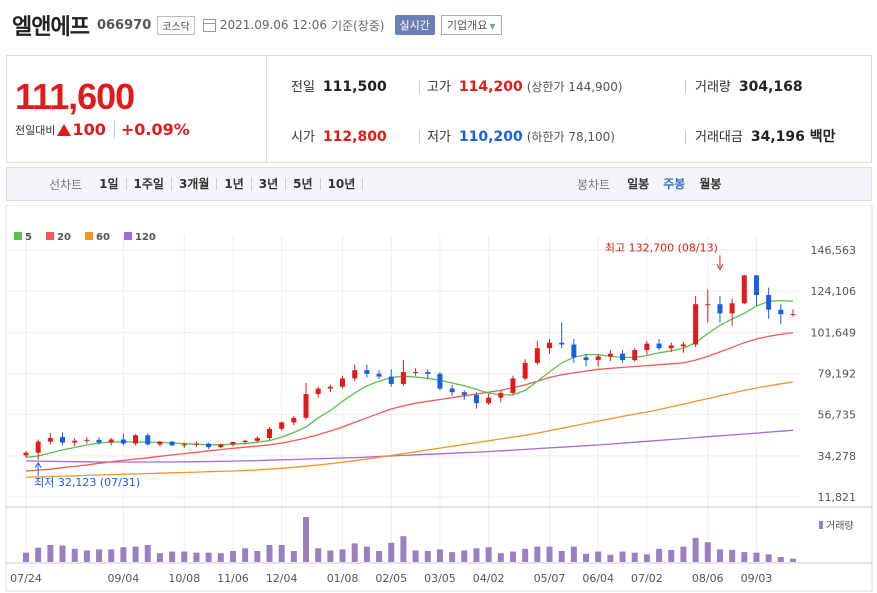 This screenshot has width=877, height=593. I want to click on upper-limit: (상한가 144,900), so click(574, 87).